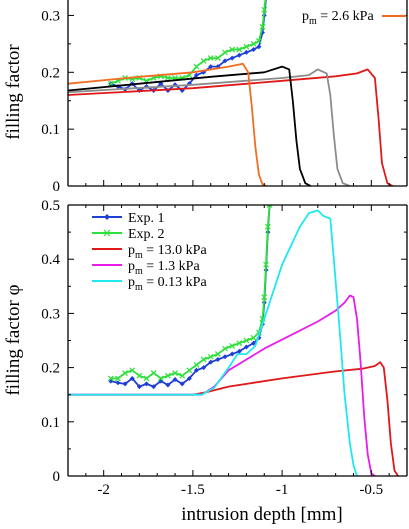  I want to click on legend-label: pm = 1.3 kPa, so click(164, 268).